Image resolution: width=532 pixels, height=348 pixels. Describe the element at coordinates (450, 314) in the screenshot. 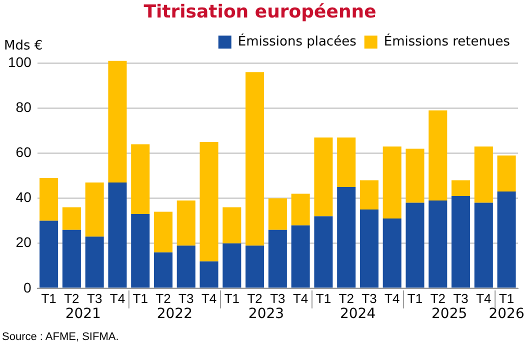

I see `text: 2025` at that location.